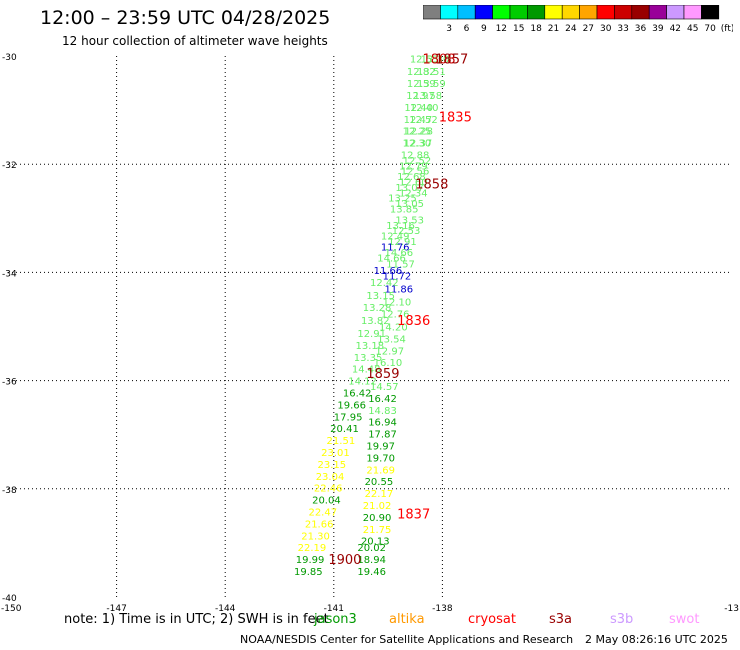 The height and width of the screenshot is (650, 740). I want to click on wave-height-label: 19.99, so click(310, 560).